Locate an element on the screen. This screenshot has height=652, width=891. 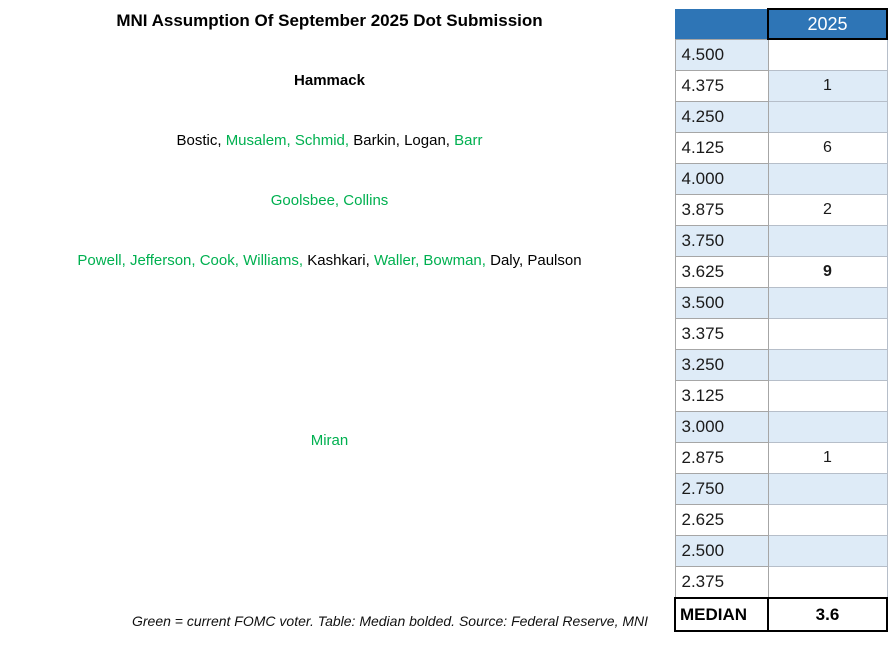
rate-cell: 2.500 is located at coordinates (721, 551).